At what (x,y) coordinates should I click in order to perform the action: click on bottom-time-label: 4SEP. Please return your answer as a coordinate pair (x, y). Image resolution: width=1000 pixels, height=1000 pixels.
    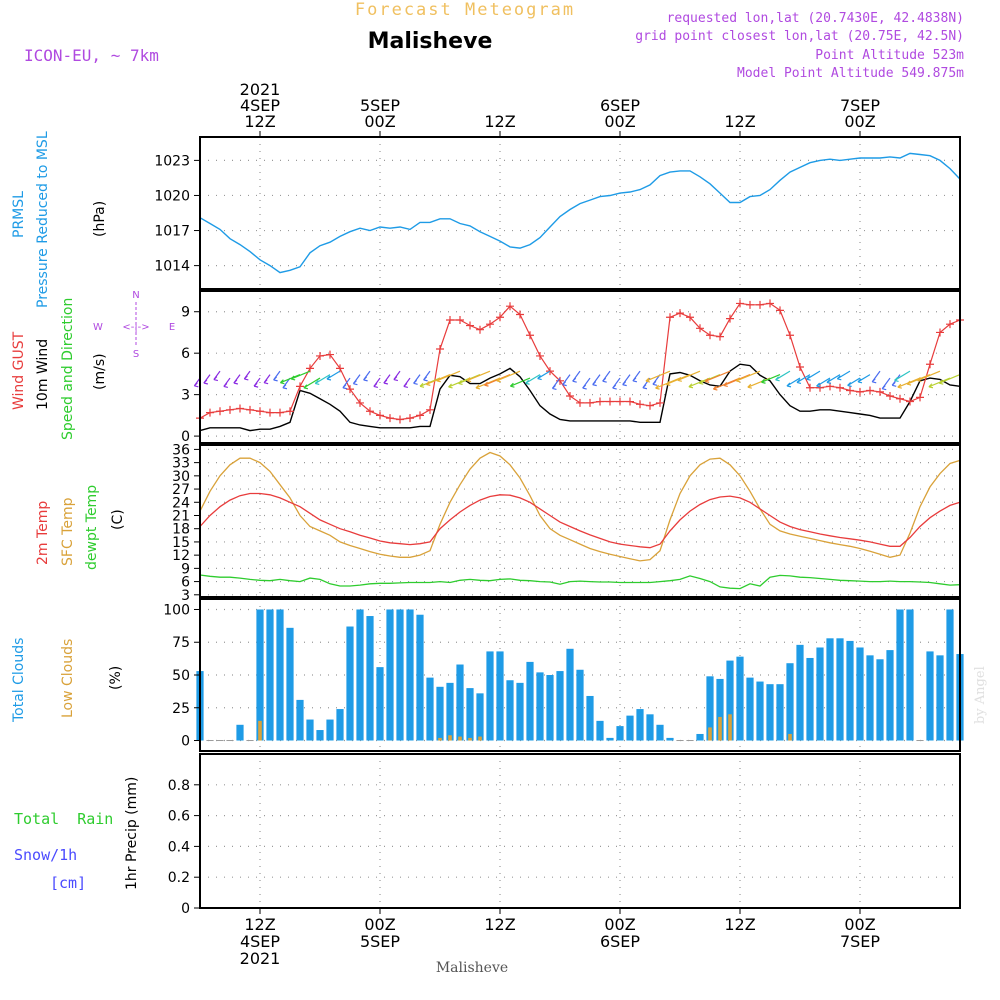
    Looking at the image, I should click on (260, 941).